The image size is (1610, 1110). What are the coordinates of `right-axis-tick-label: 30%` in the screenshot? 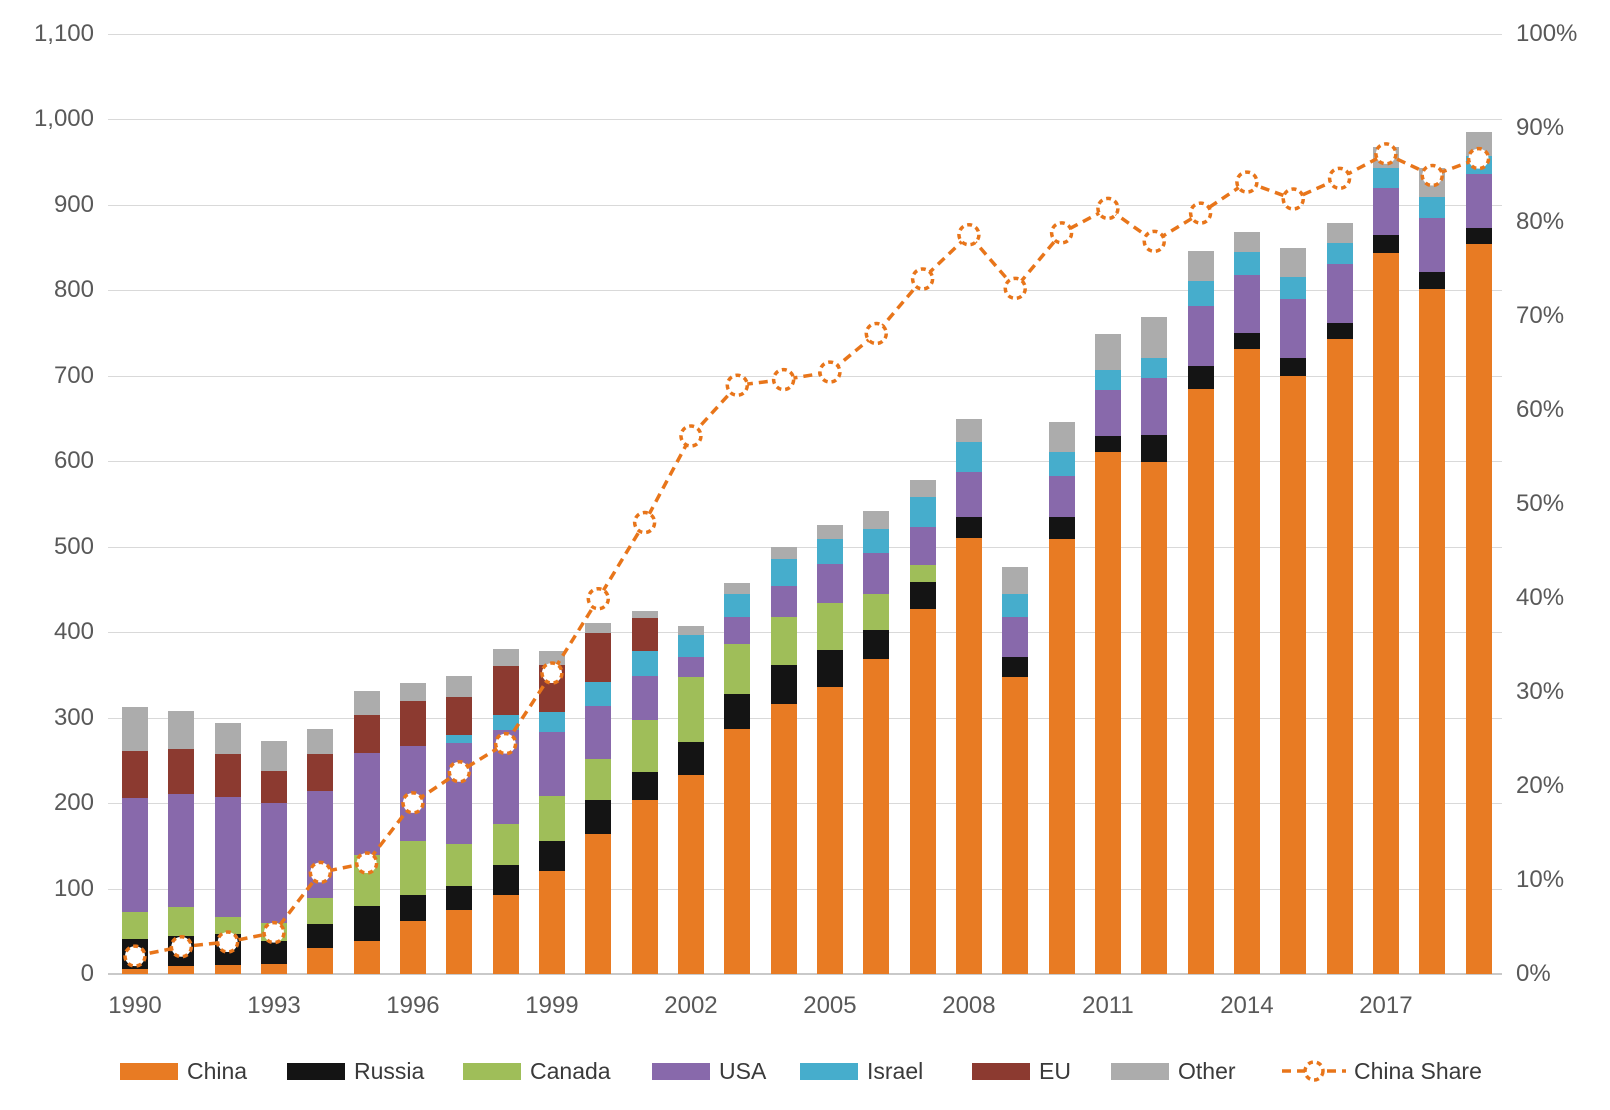 It's located at (1540, 691).